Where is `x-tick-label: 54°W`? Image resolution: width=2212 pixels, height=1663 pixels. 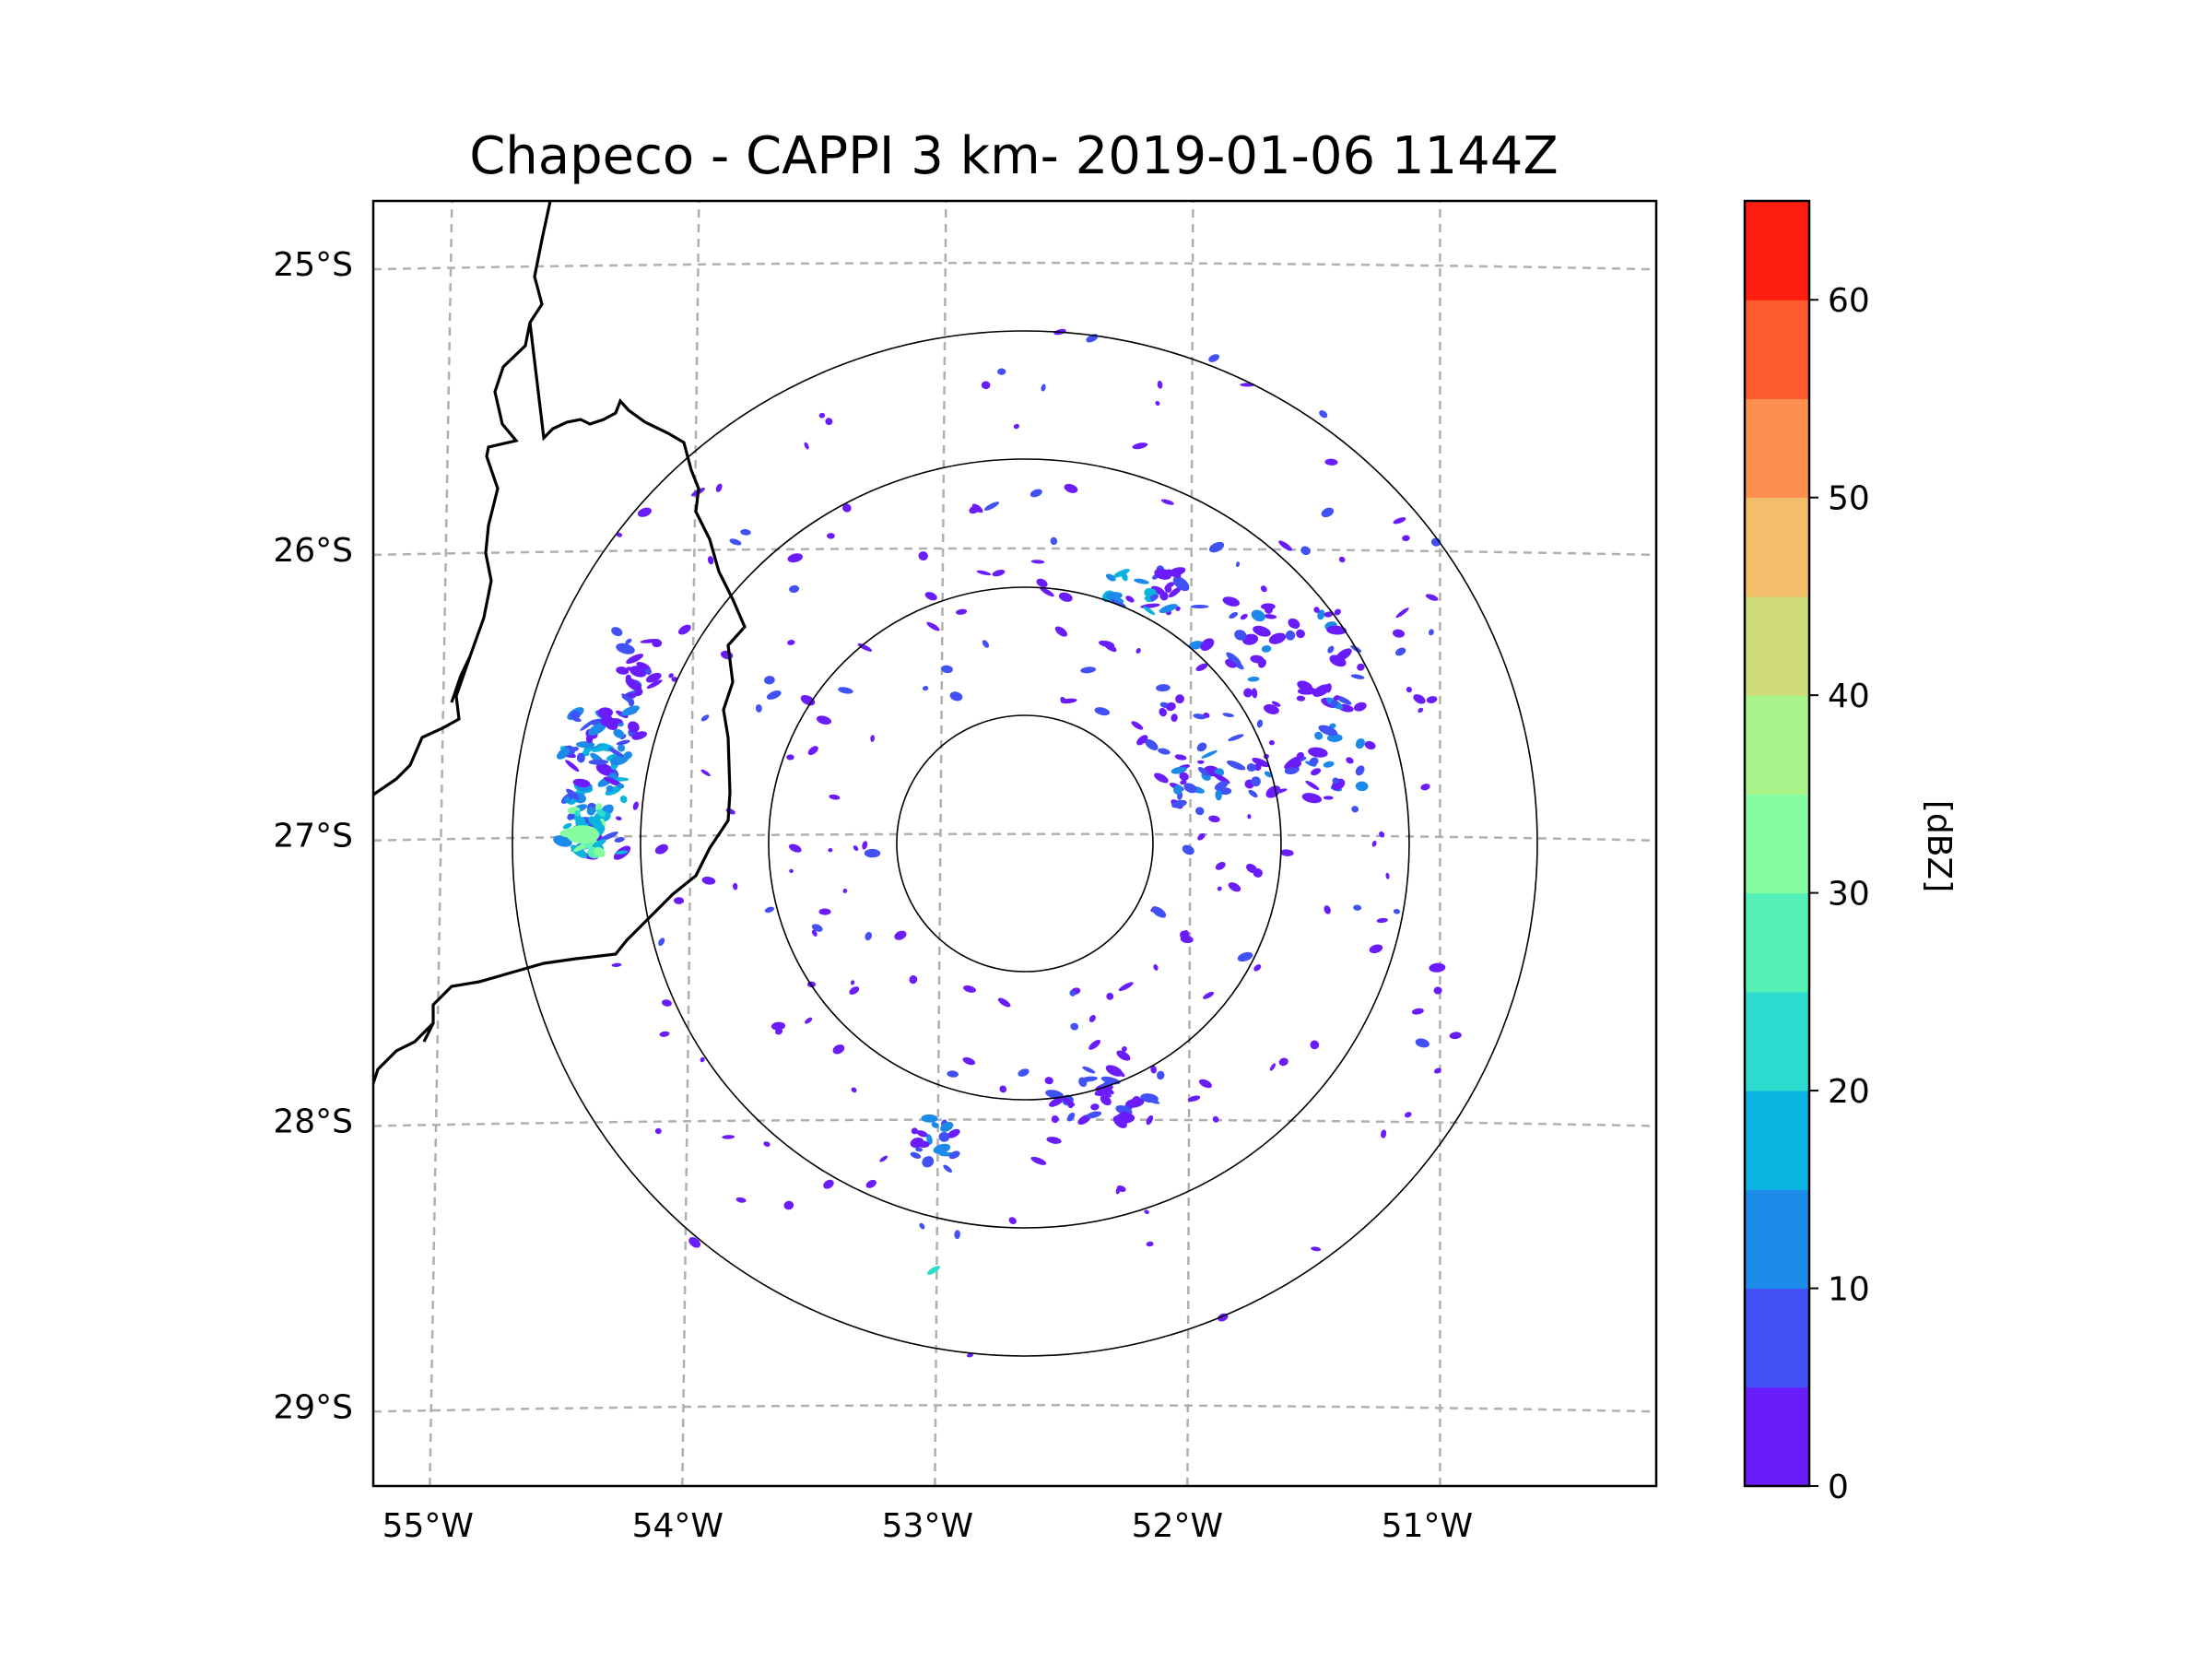 x-tick-label: 54°W is located at coordinates (678, 1526).